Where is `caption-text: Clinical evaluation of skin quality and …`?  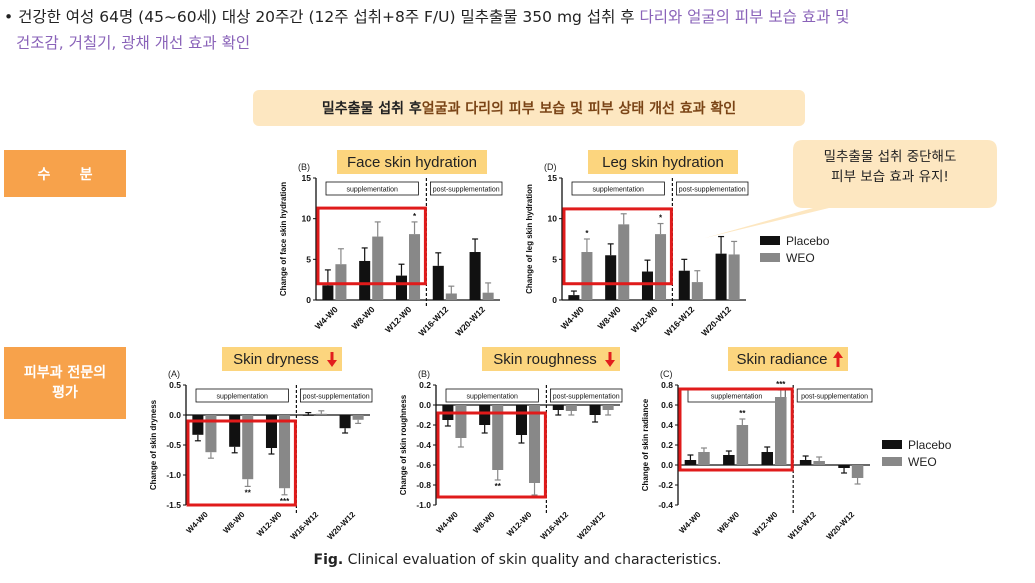
caption-text: Clinical evaluation of skin quality and … is located at coordinates (532, 560).